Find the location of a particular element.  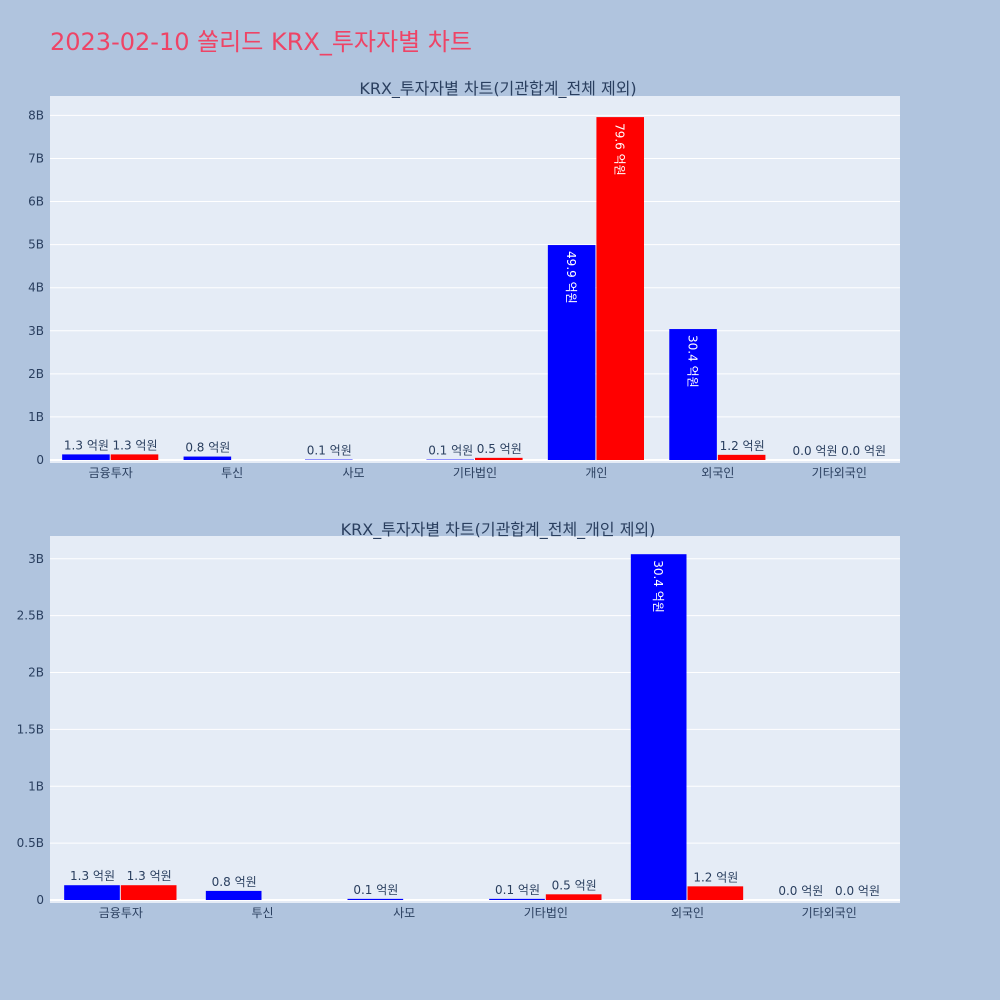

y-tick-label: 8B is located at coordinates (36, 115).